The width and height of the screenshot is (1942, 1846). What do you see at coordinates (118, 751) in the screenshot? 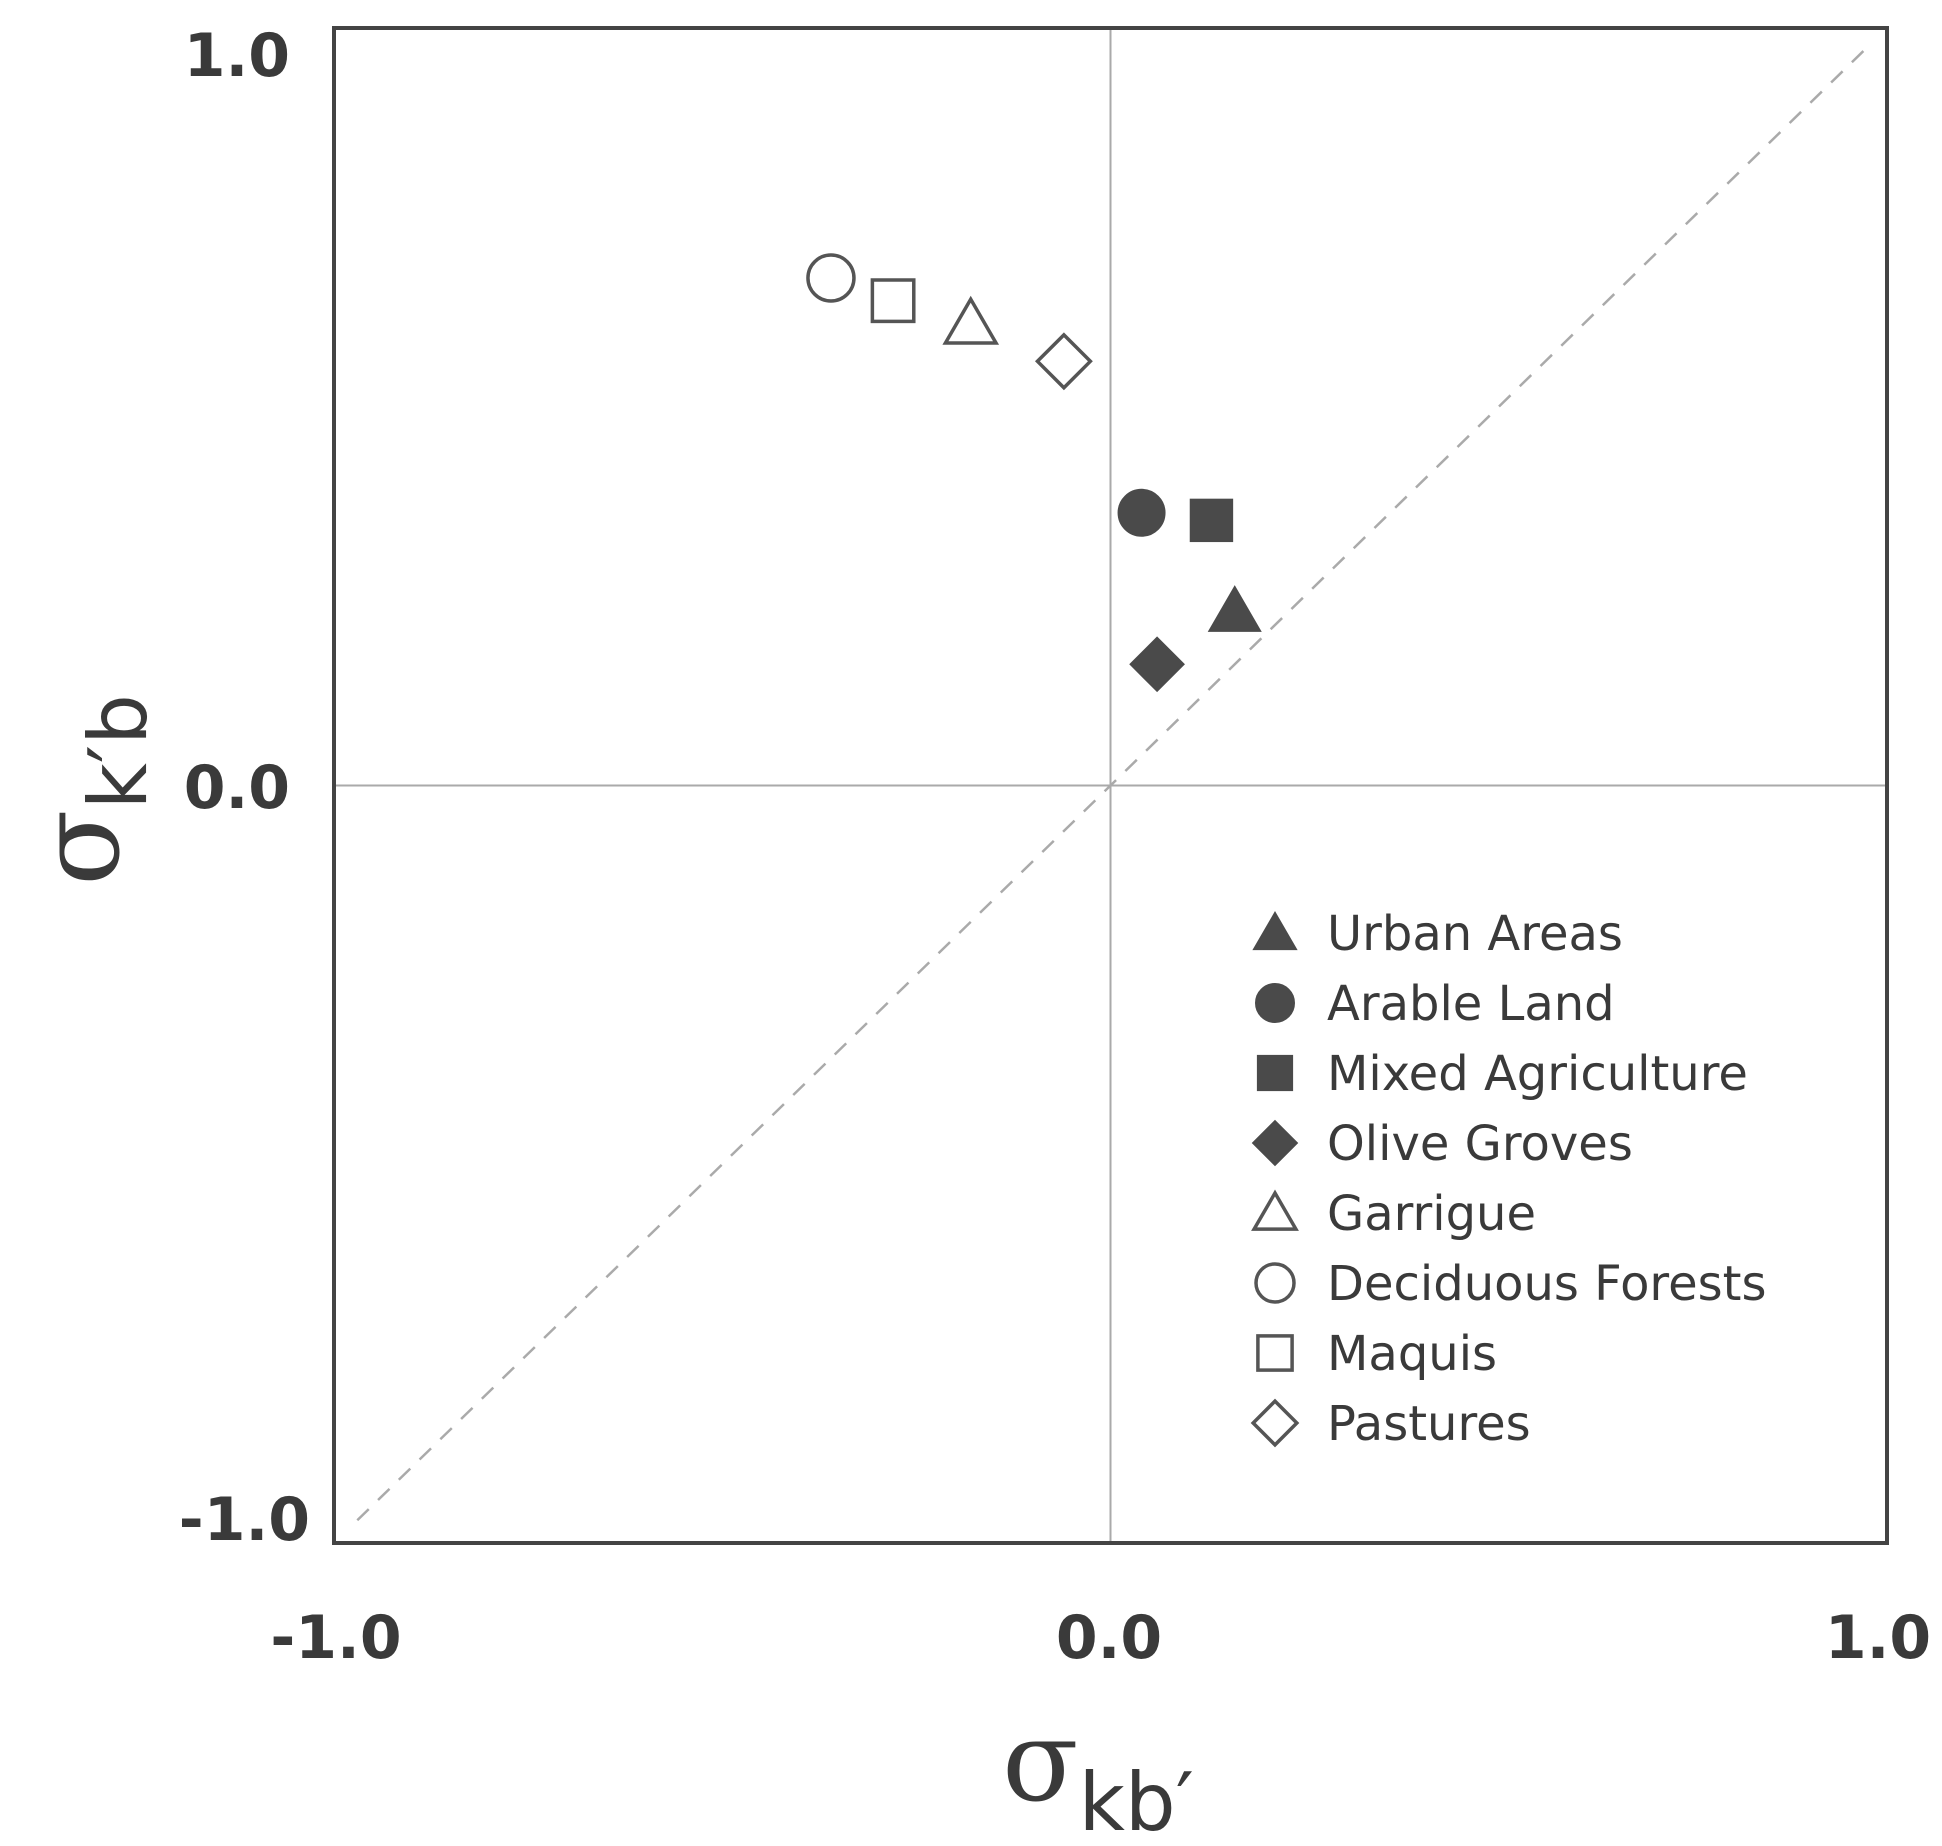
I see `y-axis-subscript: k′b` at bounding box center [118, 751].